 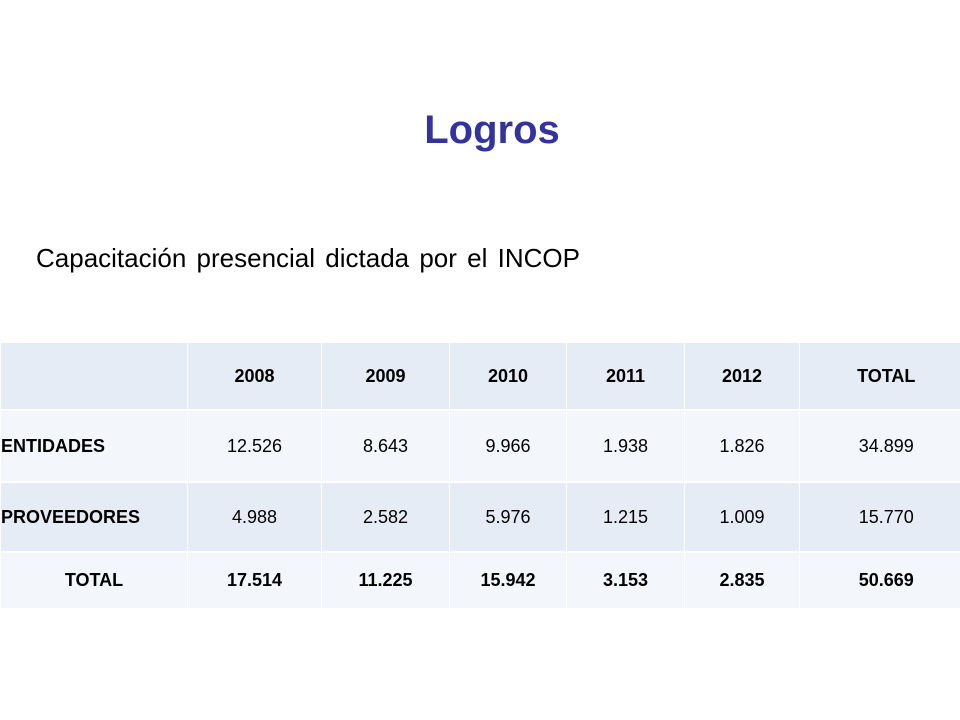 I want to click on table-cell-total: 15.770, so click(x=879, y=517).